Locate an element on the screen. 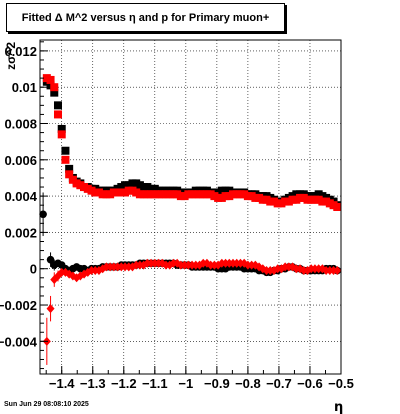  x-tick-label: −0.6 is located at coordinates (310, 383).